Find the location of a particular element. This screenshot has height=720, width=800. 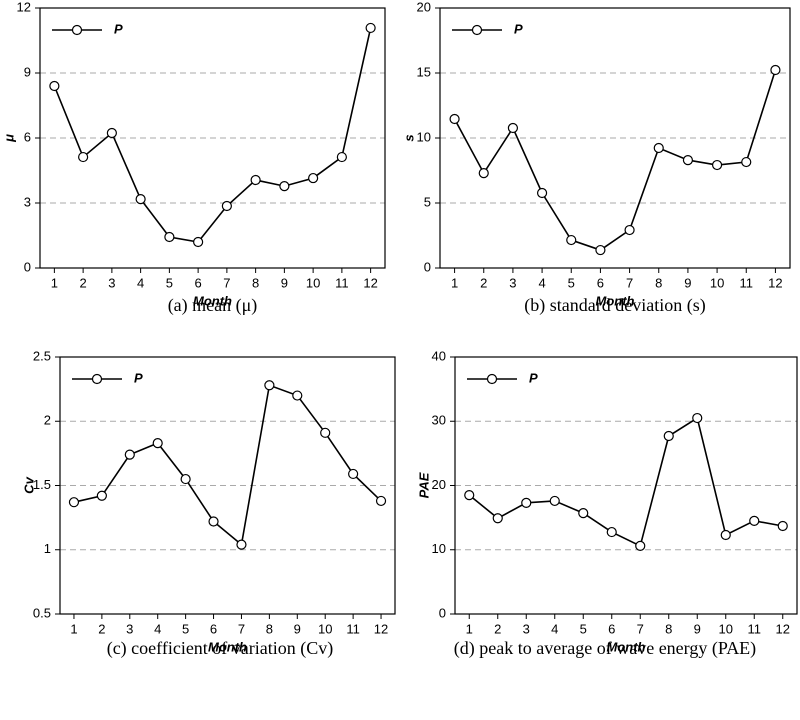

y-tick-label: 2 is located at coordinates (47, 420).